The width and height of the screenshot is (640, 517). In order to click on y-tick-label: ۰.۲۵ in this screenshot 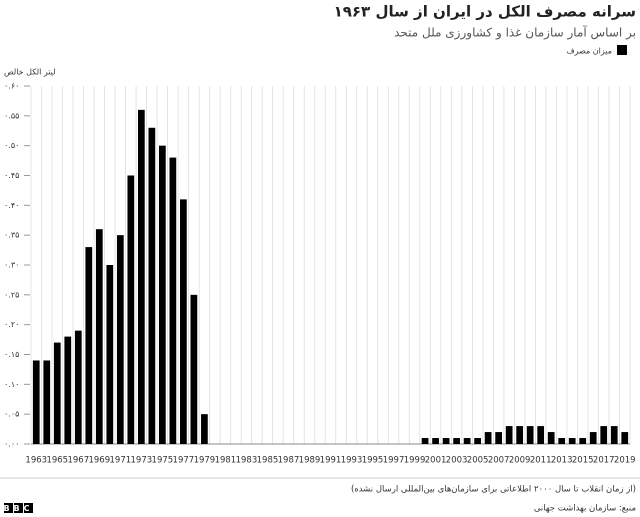, I will do `click(11, 294)`.